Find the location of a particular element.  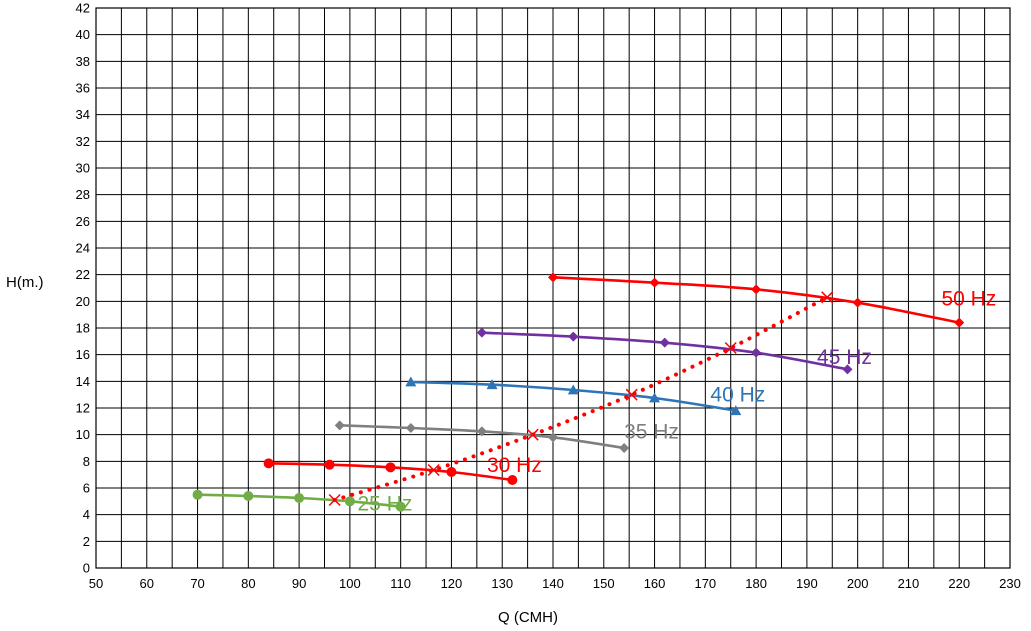

x-tick-label: 210 is located at coordinates (909, 583).